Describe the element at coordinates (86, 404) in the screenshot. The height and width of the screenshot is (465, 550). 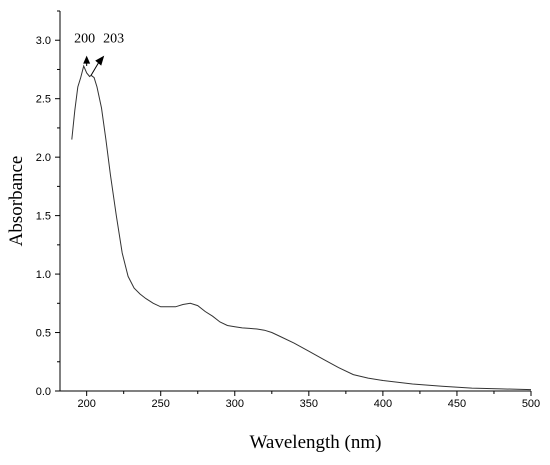
I see `x-tick-label: 200` at that location.